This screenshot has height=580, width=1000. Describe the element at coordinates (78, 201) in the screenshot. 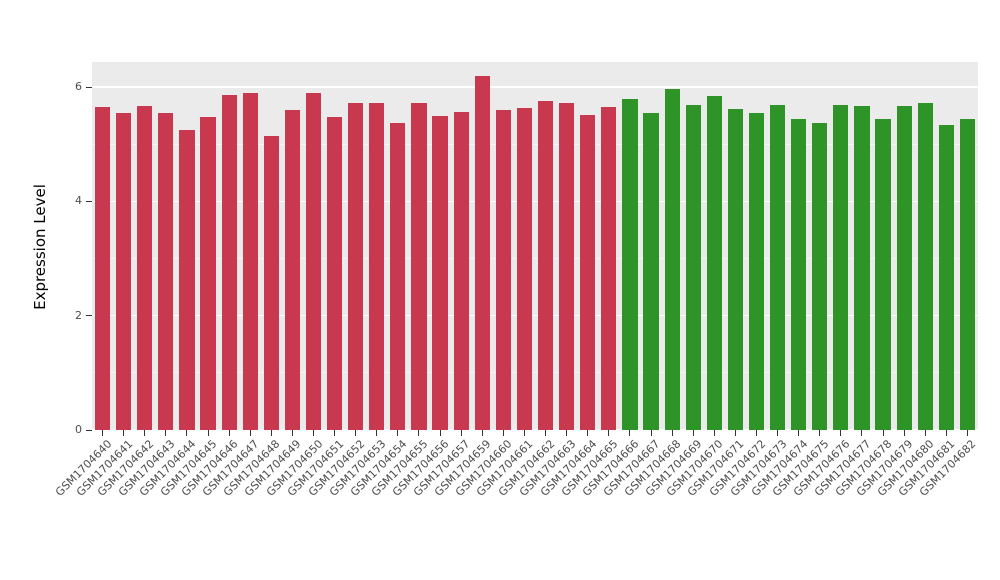

I see `y-tick-label: 4` at that location.